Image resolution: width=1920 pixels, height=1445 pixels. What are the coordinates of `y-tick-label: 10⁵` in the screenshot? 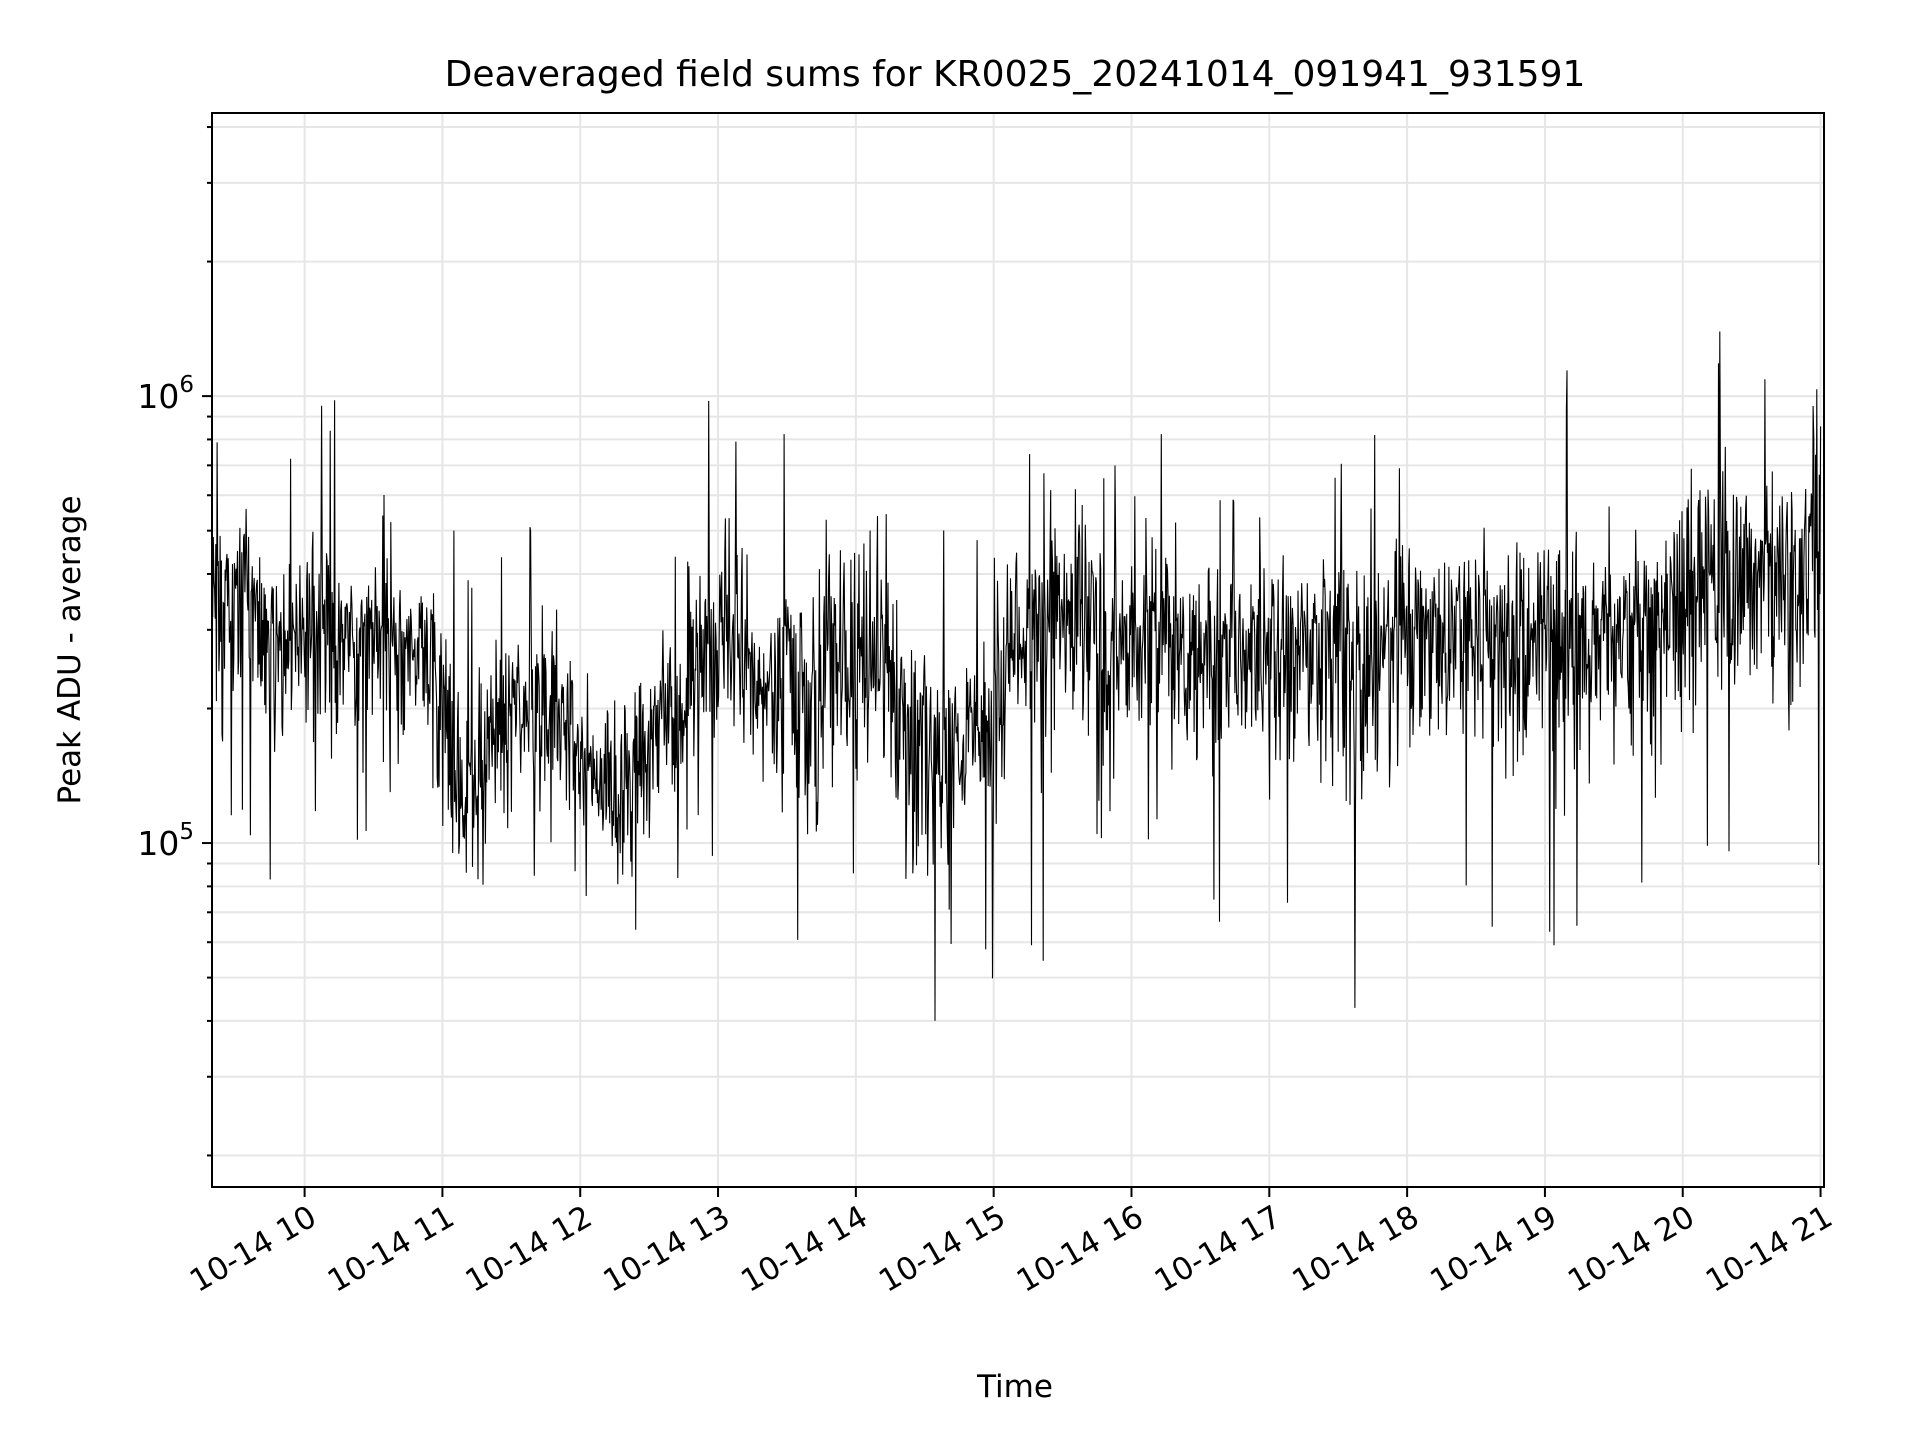 It's located at (165, 841).